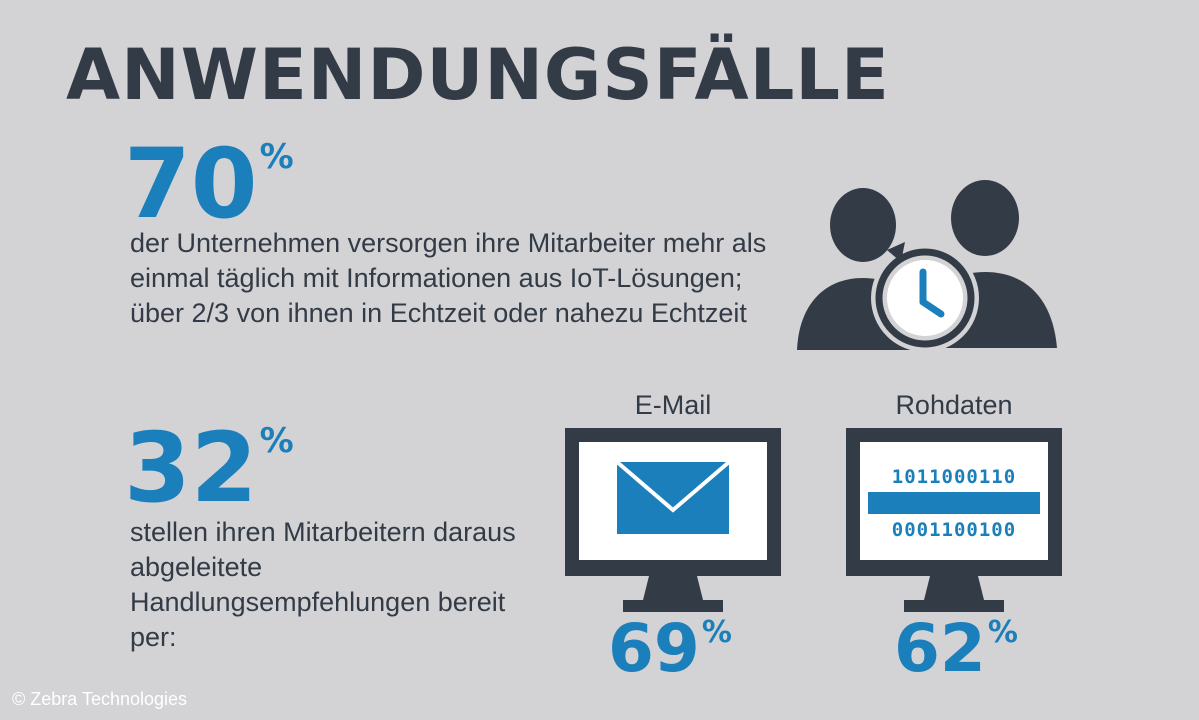  What do you see at coordinates (478, 75) in the screenshot?
I see `page-title: ANWENDUNGSFÄLLE` at bounding box center [478, 75].